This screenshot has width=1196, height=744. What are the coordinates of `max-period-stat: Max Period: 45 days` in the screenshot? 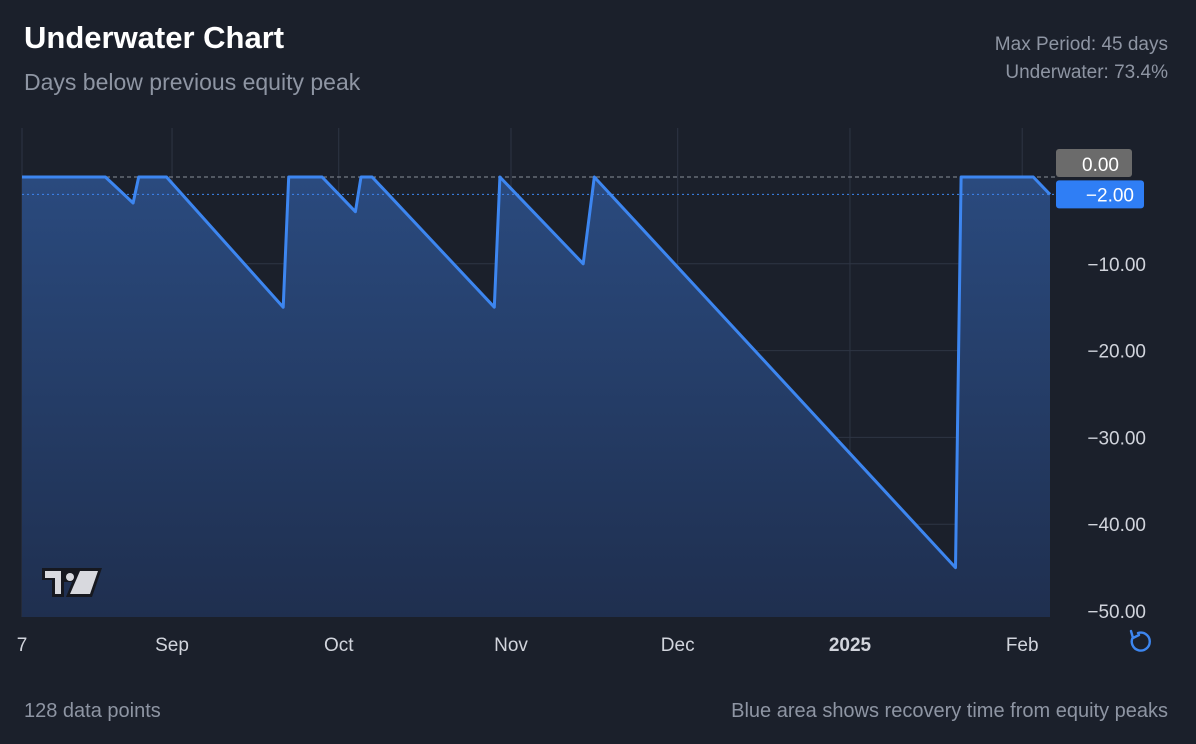 It's located at (1081, 44).